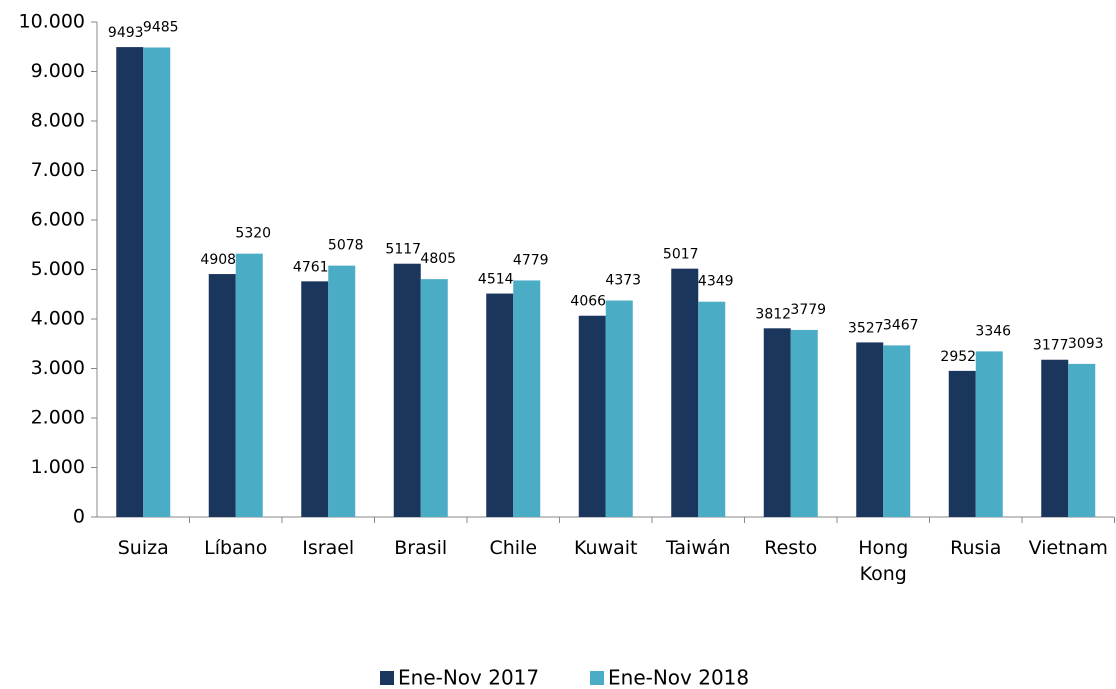  Describe the element at coordinates (681, 255) in the screenshot. I see `data-label: 5017` at that location.